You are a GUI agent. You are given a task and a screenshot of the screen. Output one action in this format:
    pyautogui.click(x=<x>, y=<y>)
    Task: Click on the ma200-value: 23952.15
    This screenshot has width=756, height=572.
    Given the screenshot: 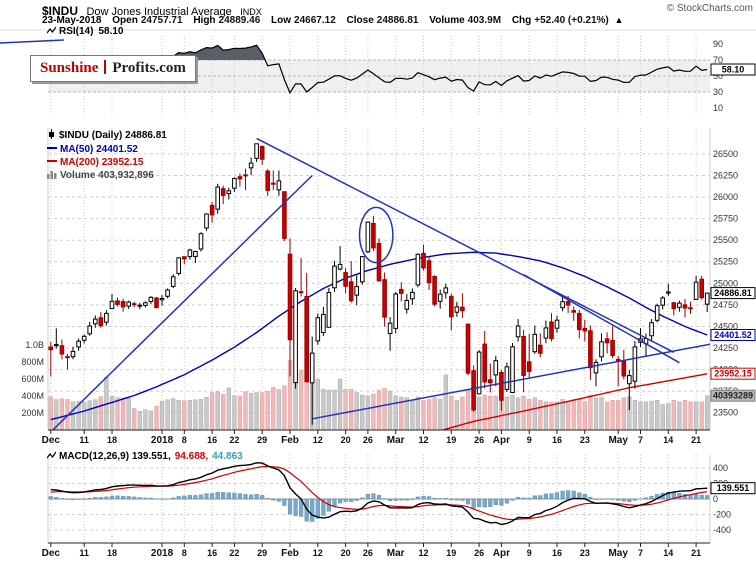 What is the action you would take?
    pyautogui.click(x=122, y=162)
    